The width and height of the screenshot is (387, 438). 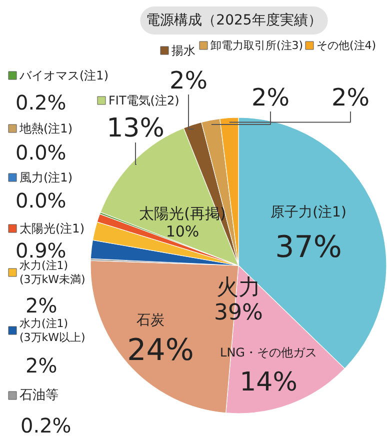 What do you see at coordinates (63, 75) in the screenshot?
I see `legend-label: バイオマス(注1)` at bounding box center [63, 75].